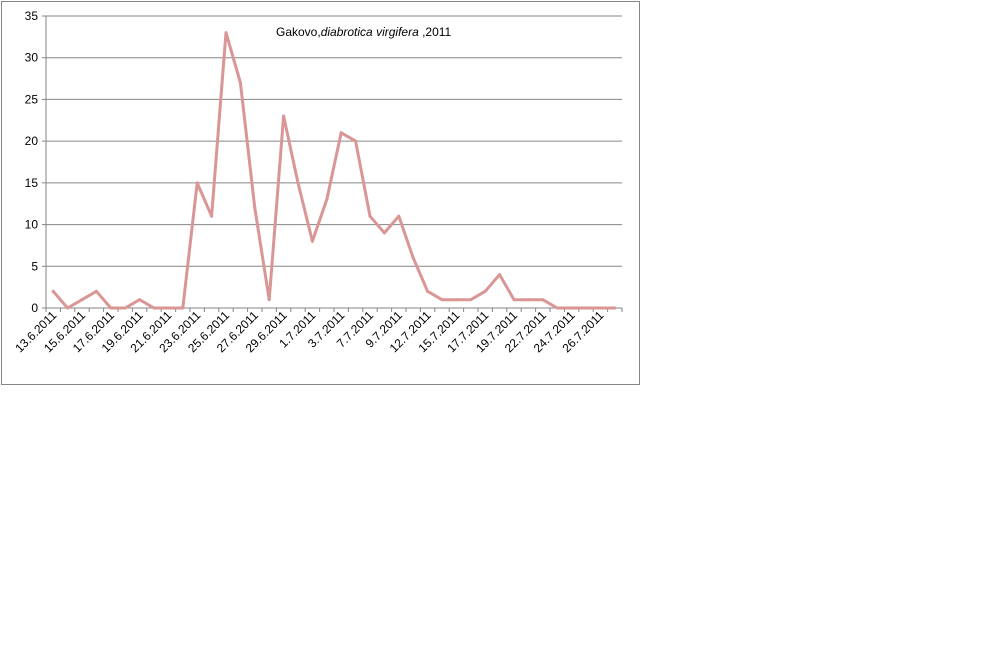  Describe the element at coordinates (32, 99) in the screenshot. I see `y-tick-label: 25` at that location.